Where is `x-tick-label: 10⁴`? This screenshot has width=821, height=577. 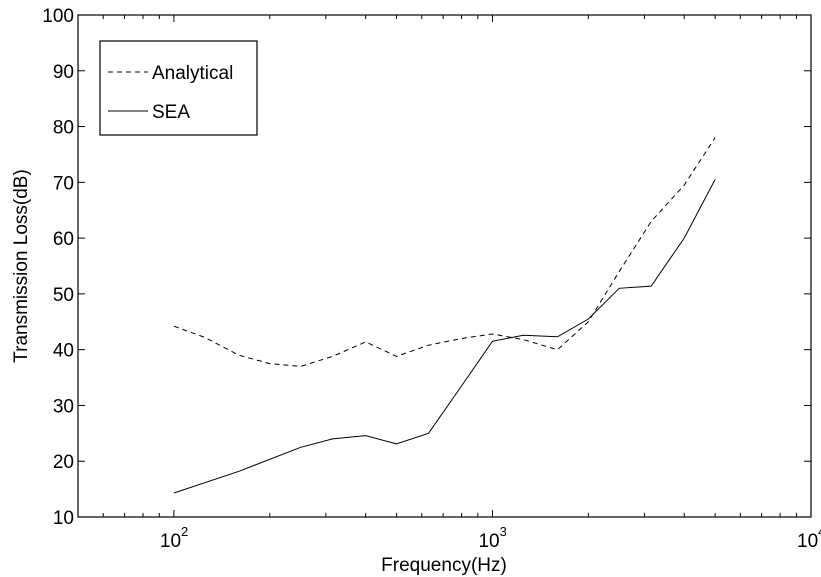 x-tick-label: 10⁴ is located at coordinates (809, 538).